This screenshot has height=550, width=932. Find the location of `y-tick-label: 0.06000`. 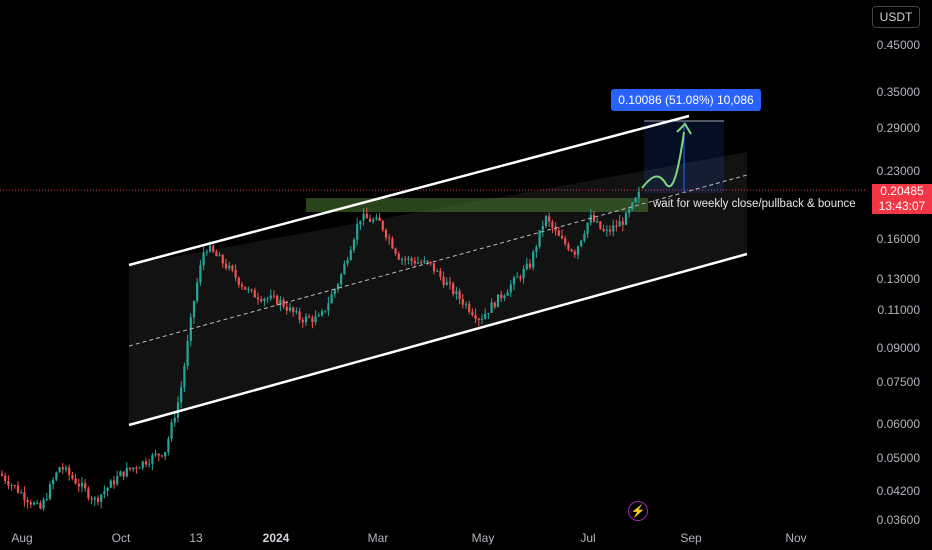

y-tick-label: 0.06000 is located at coordinates (898, 423).